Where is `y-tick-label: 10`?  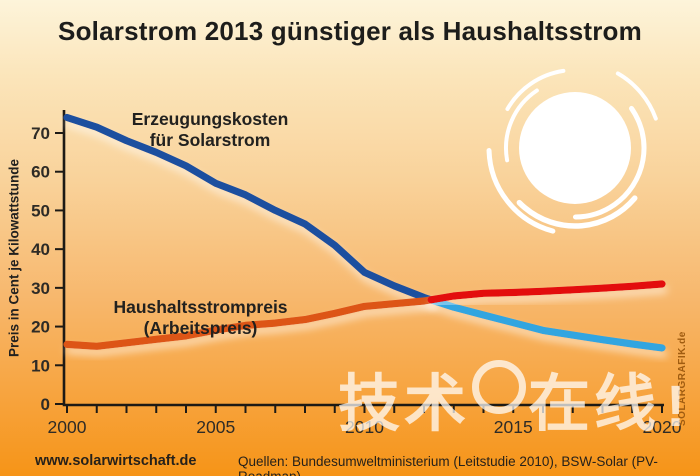 y-tick-label: 10 is located at coordinates (40, 365).